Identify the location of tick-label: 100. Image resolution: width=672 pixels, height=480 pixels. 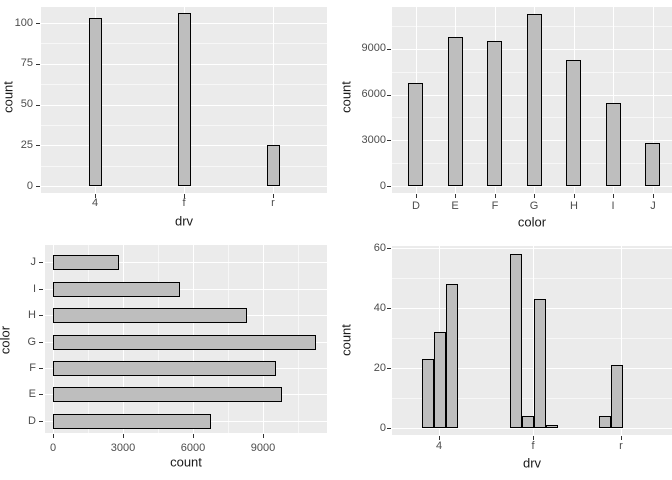
(23, 23).